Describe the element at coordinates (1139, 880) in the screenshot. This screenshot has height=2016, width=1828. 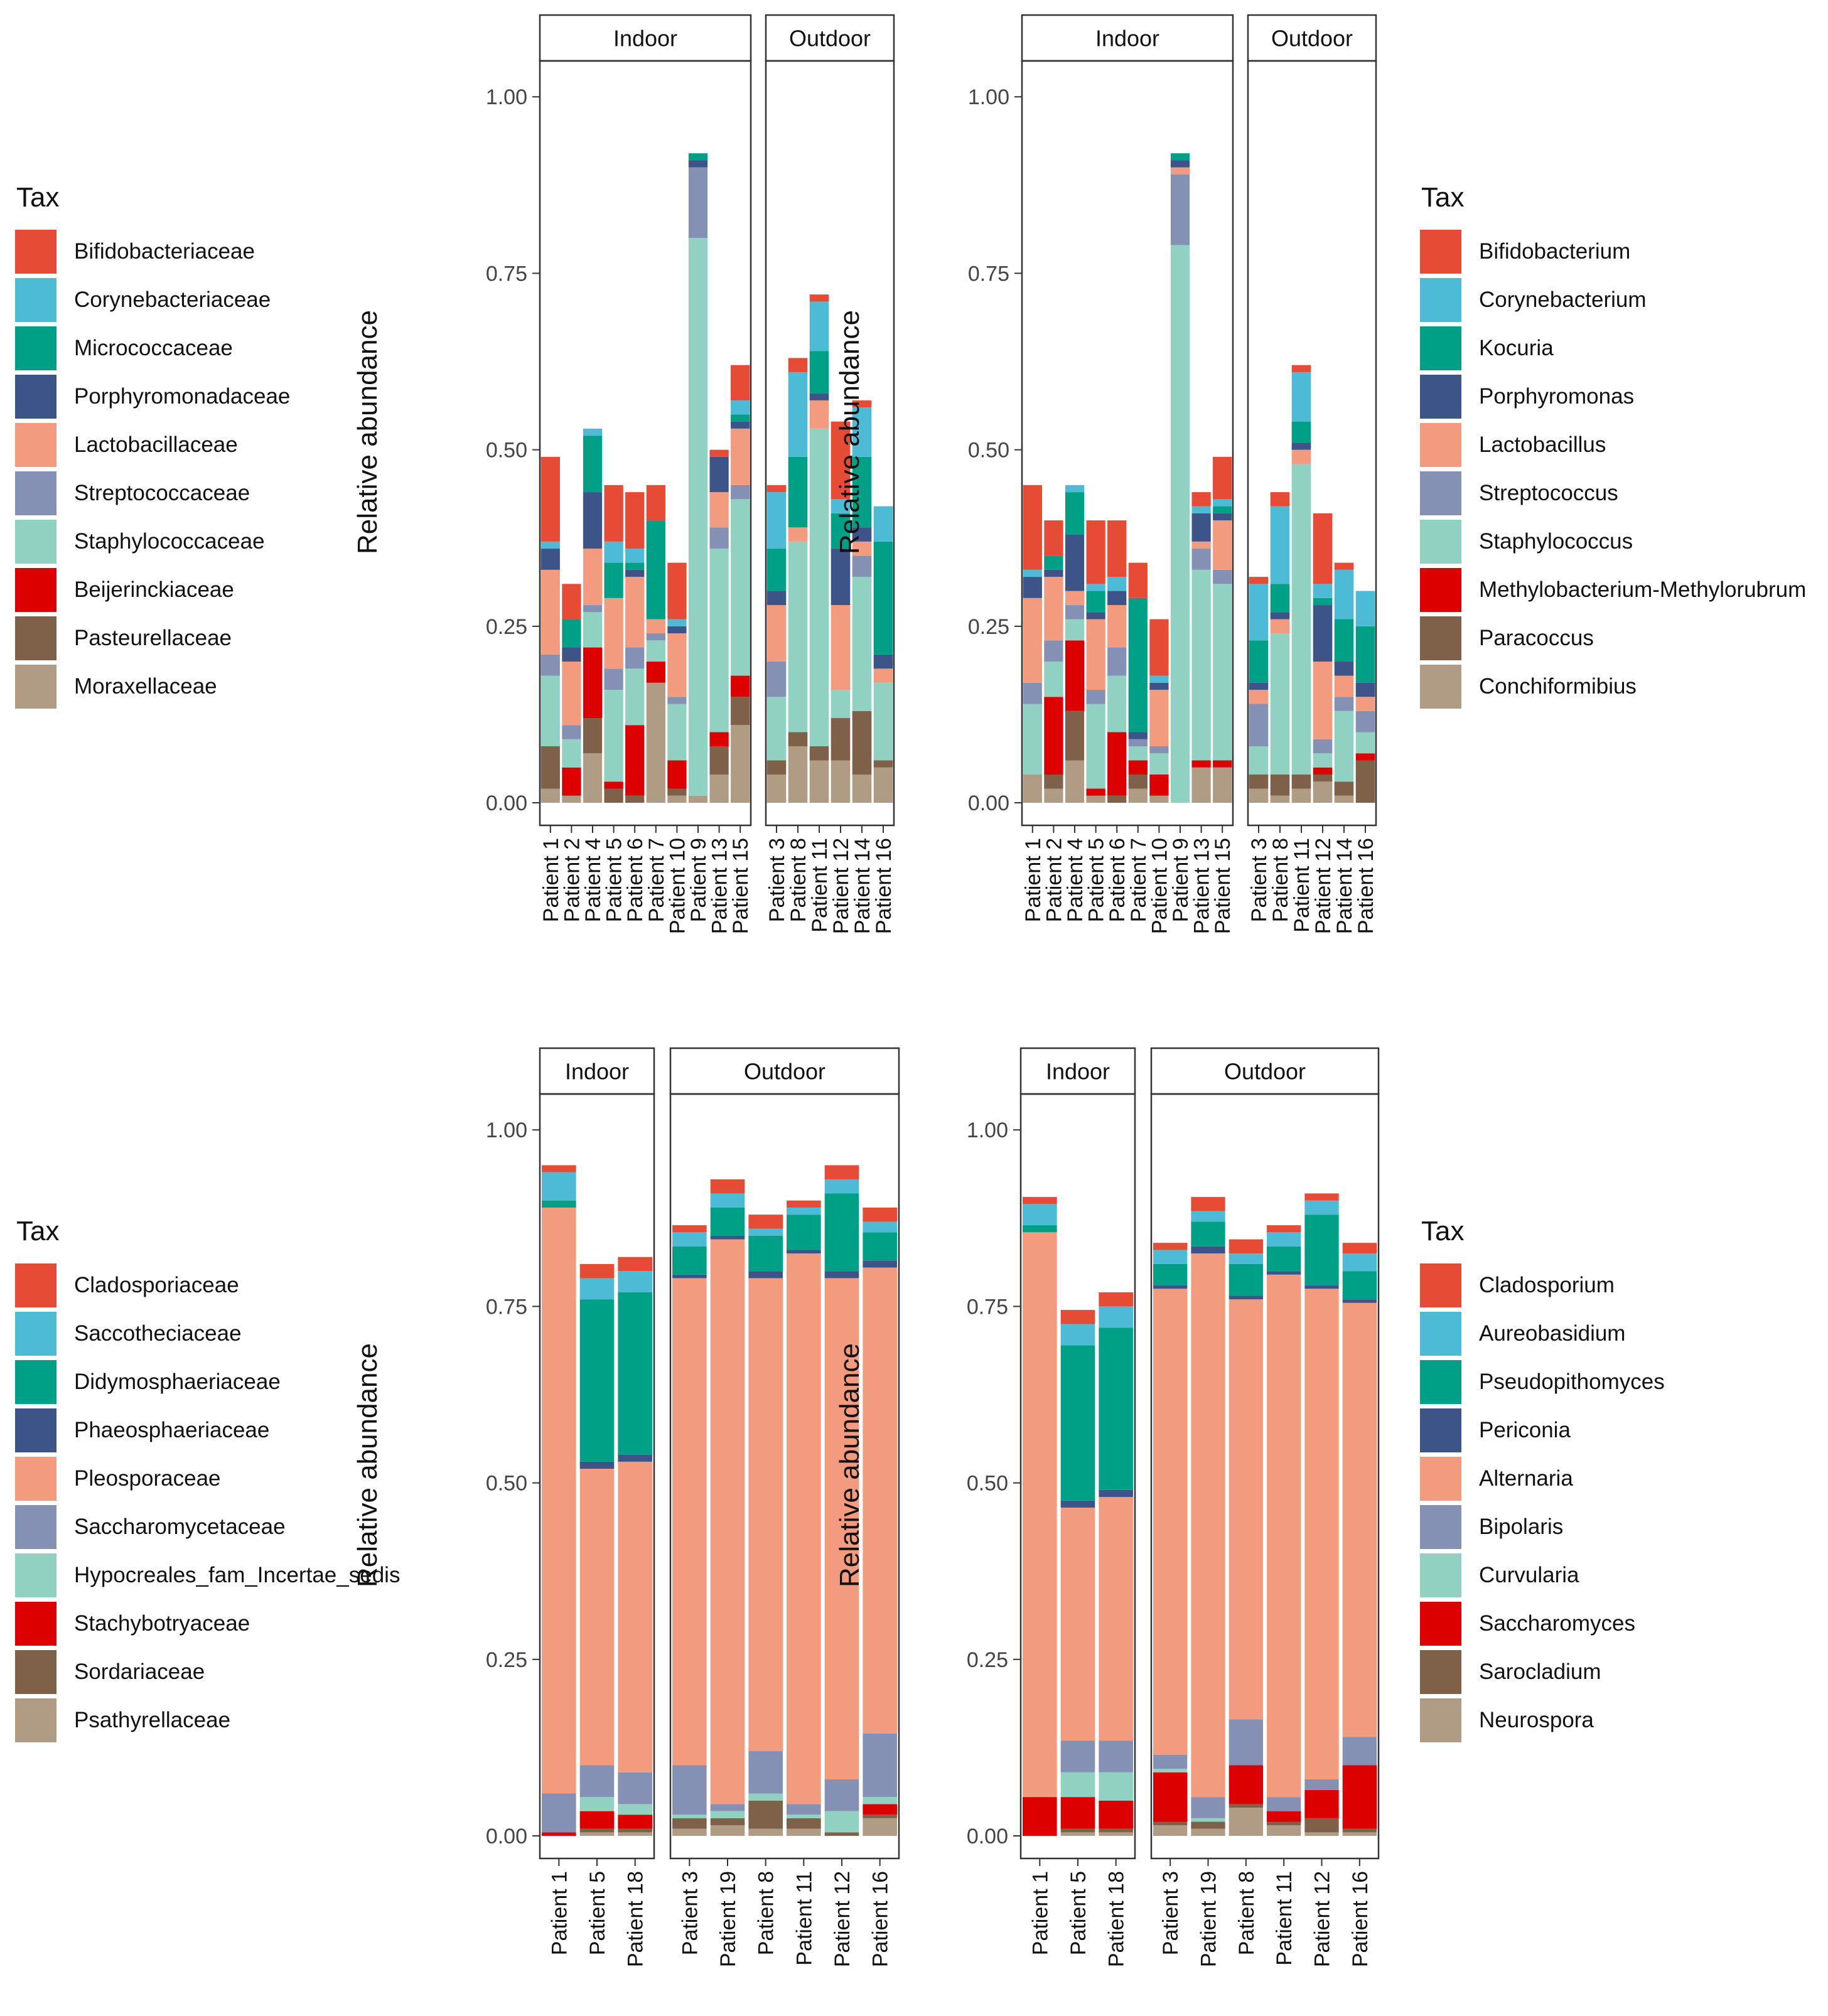
I see `x-tick-label: Patient 7` at that location.